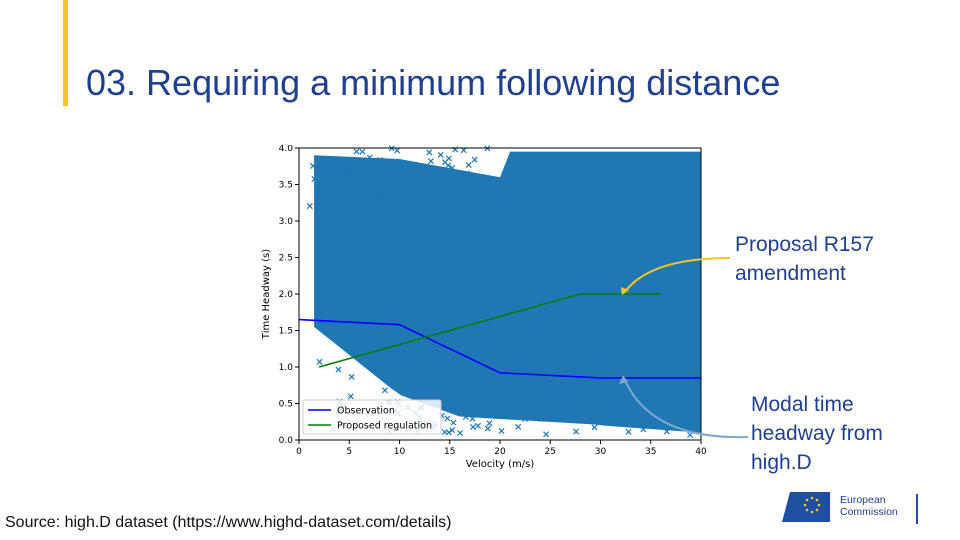 The width and height of the screenshot is (960, 540). What do you see at coordinates (299, 452) in the screenshot?
I see `x-tick-label: 0` at bounding box center [299, 452].